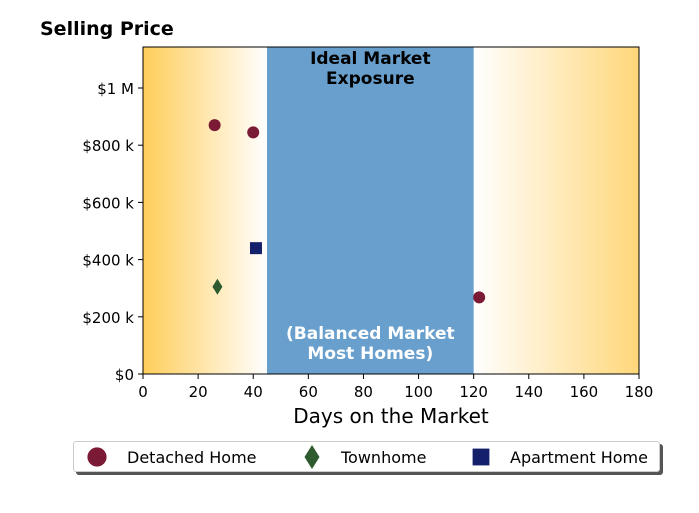  I want to click on x-tick-label: 100, so click(418, 392).